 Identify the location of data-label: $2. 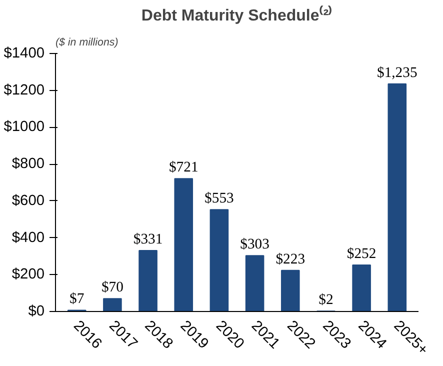
(326, 300).